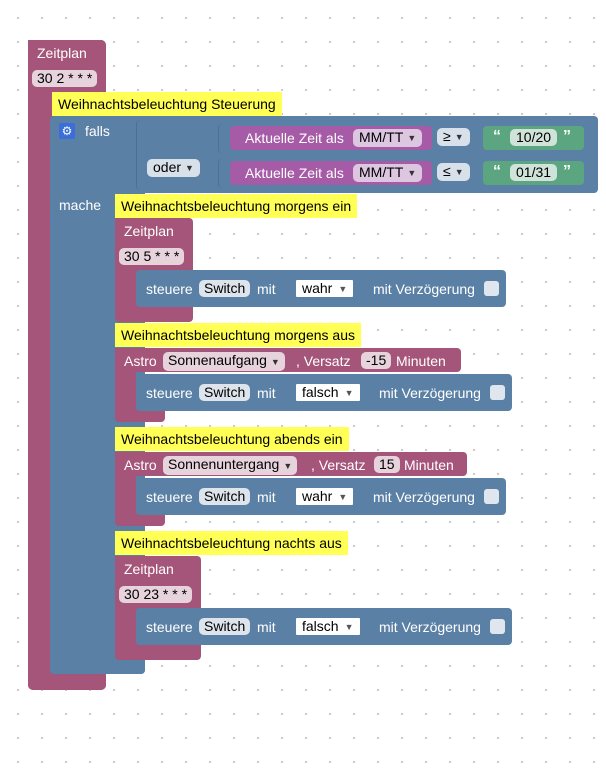 This screenshot has width=606, height=778. I want to click on outer-cron-field: 30 2 * * *, so click(65, 78).